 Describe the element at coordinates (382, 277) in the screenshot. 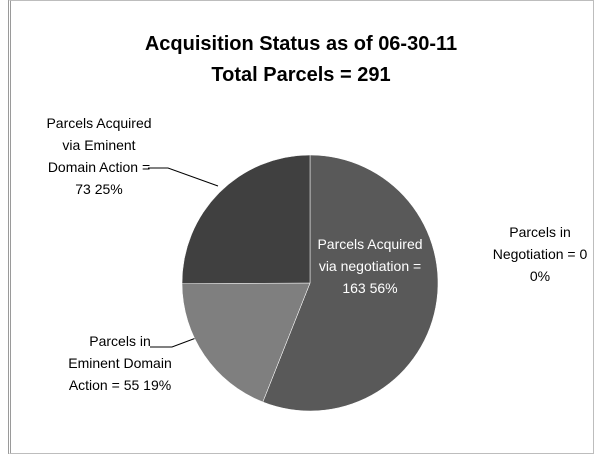

I see `value-label: = 163` at that location.